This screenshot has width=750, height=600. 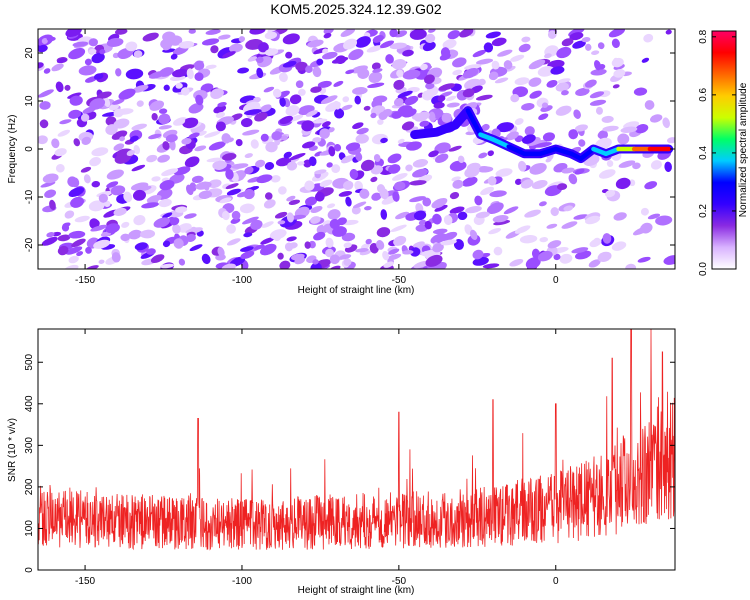 What do you see at coordinates (356, 590) in the screenshot?
I see `snr-x-label: Height of straight line (km)` at bounding box center [356, 590].